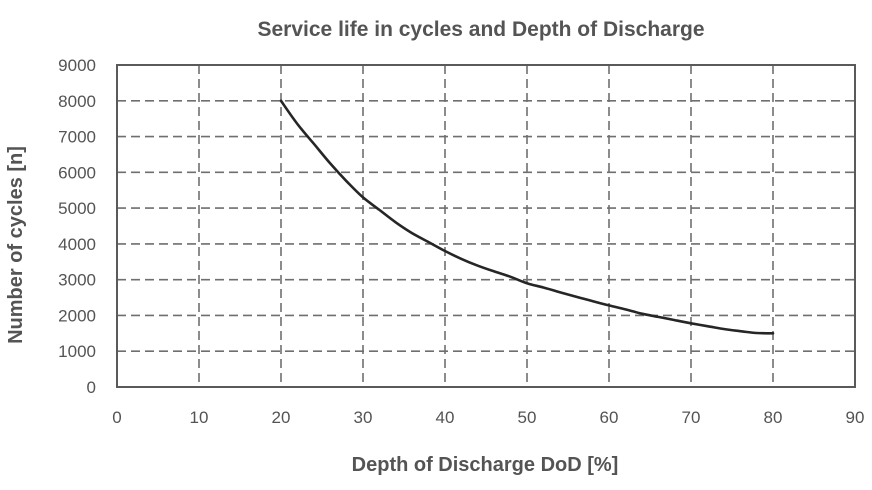 This screenshot has width=872, height=490. I want to click on x-tick-label-4: 40, so click(445, 417).